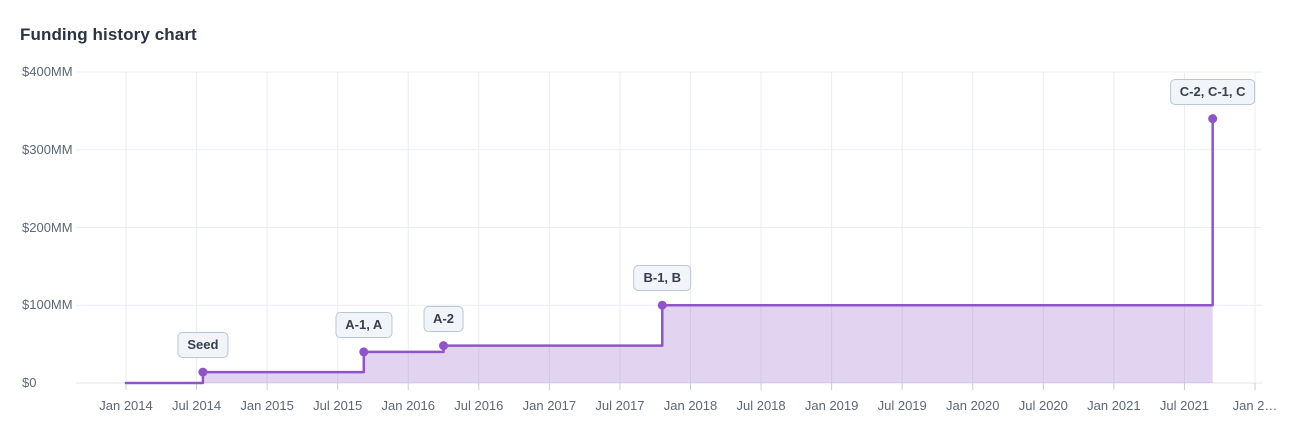  I want to click on x-axis-label: Jan 2017, so click(549, 405).